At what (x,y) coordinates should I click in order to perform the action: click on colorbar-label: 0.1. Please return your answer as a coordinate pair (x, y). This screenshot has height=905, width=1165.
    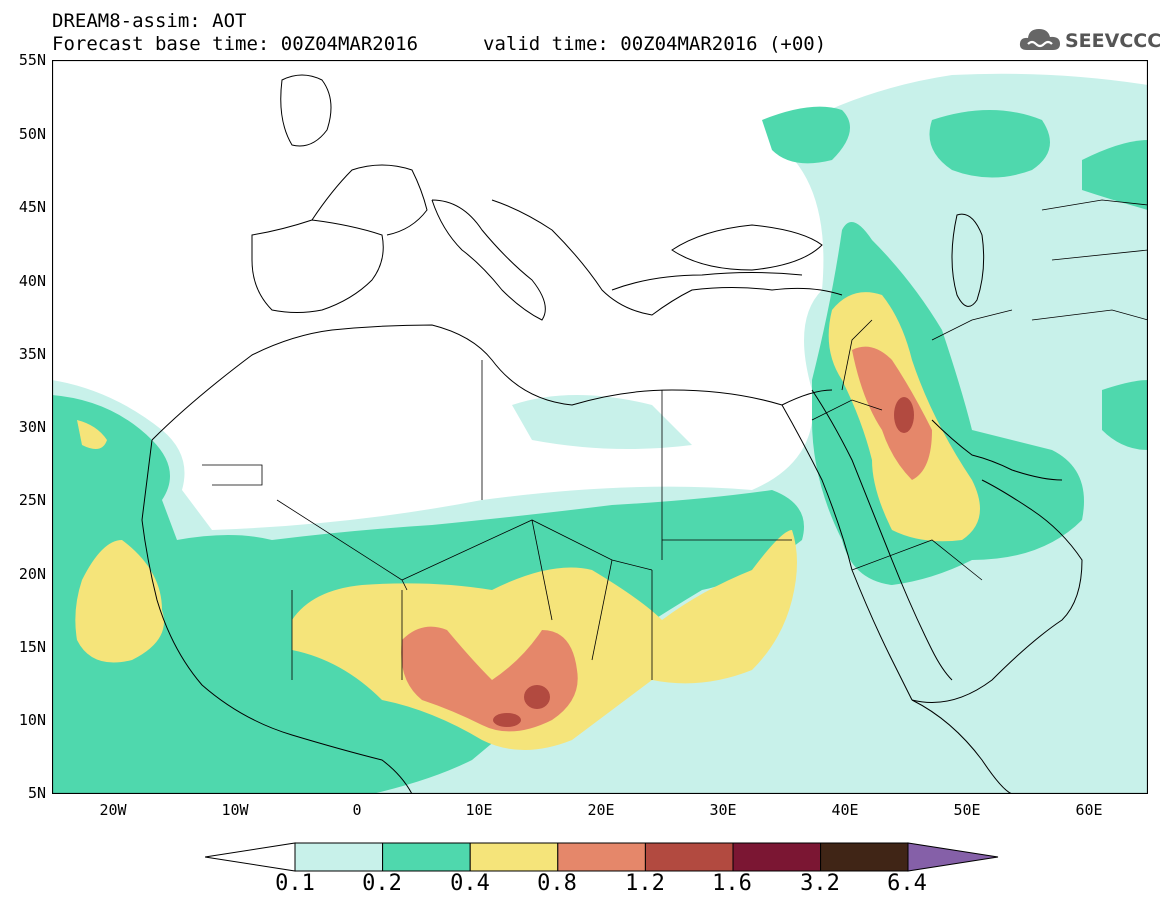
    Looking at the image, I should click on (295, 883).